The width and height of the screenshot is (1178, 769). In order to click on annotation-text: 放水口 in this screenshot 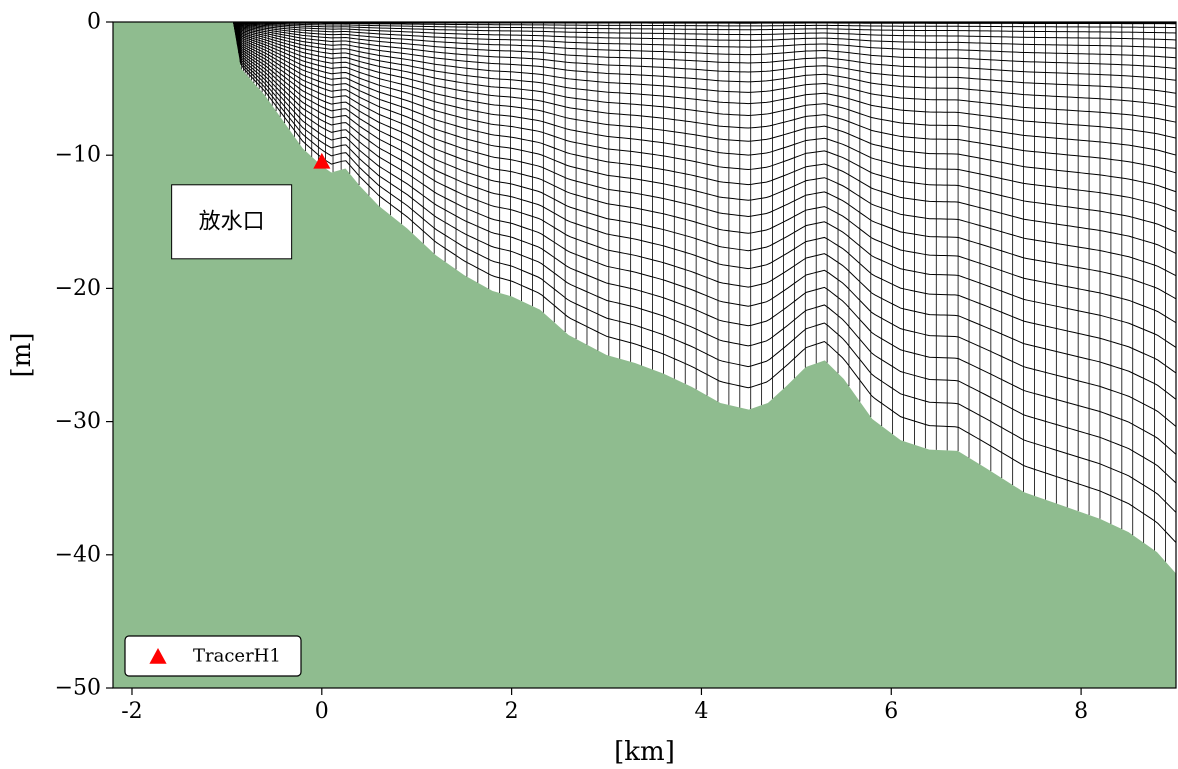, I will do `click(232, 221)`.